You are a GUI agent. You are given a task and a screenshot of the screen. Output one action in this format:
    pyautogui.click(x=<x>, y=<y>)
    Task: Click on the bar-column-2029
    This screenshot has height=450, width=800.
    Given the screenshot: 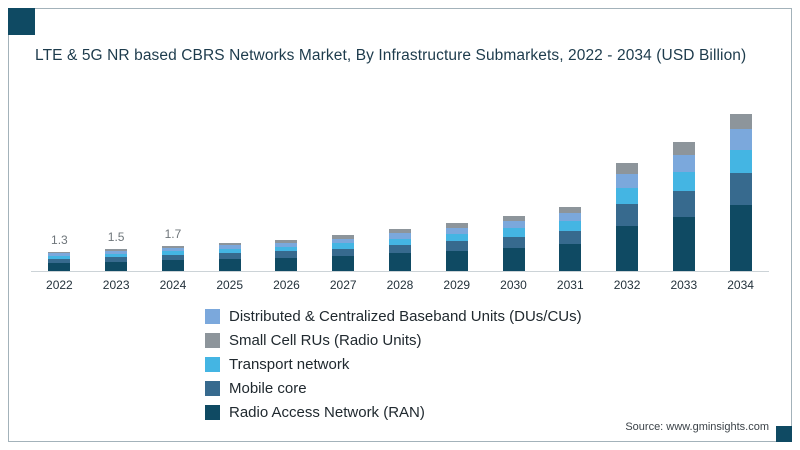 What is the action you would take?
    pyautogui.click(x=456, y=186)
    